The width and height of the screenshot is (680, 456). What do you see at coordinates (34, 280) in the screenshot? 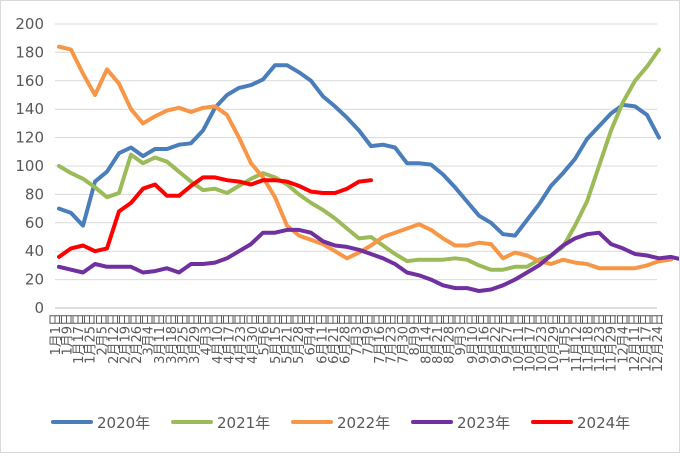
I see `y-tick-label: 20` at bounding box center [34, 280].